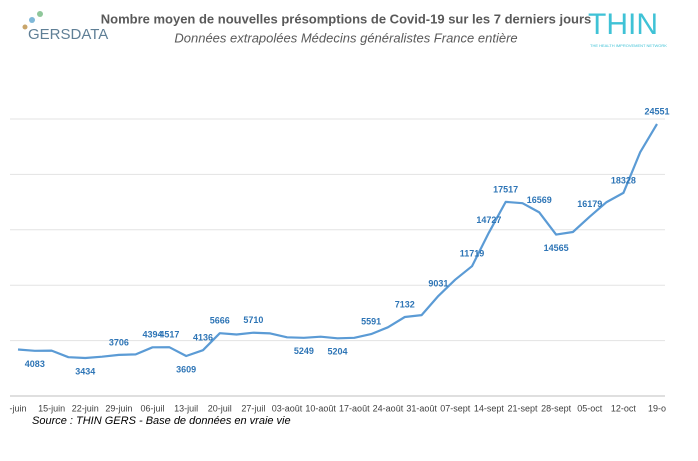 The height and width of the screenshot is (461, 698). What do you see at coordinates (119, 342) in the screenshot?
I see `data-label: 3706` at bounding box center [119, 342].